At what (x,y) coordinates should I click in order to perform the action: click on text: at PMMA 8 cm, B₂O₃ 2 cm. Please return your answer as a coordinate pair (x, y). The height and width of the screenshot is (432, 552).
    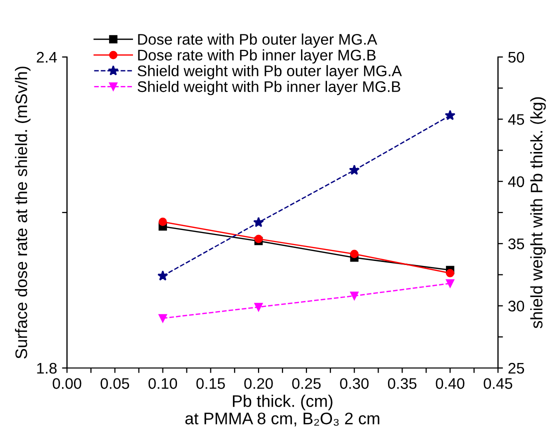
    Looking at the image, I should click on (282, 419).